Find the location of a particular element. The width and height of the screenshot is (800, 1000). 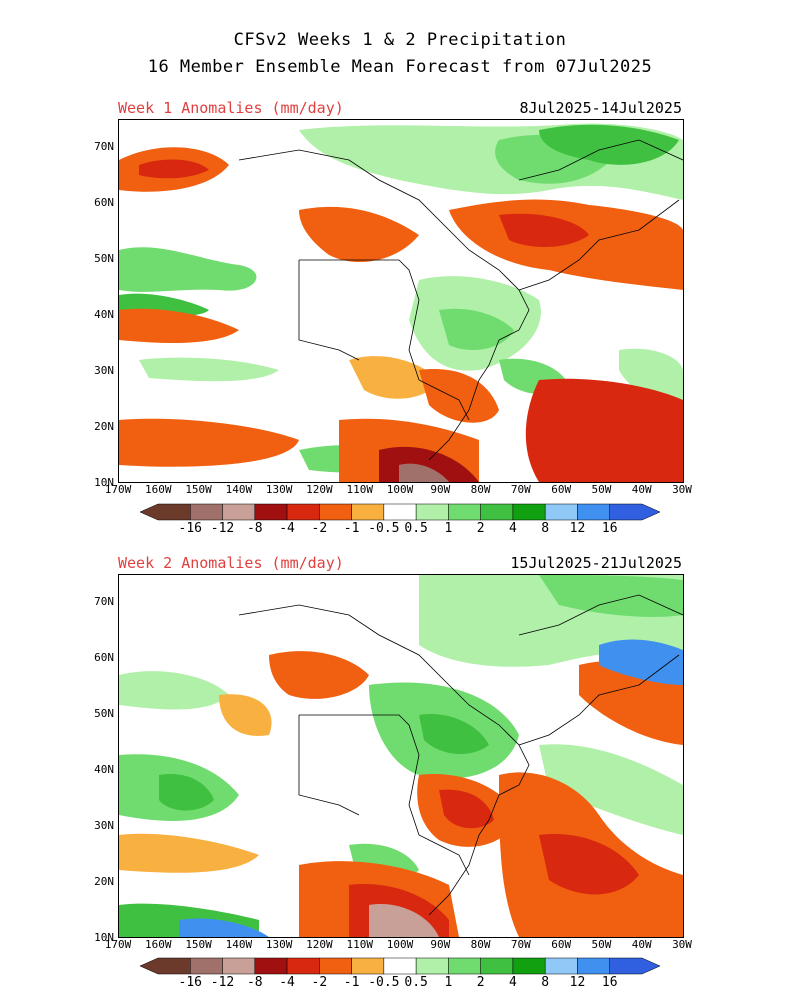

lon-tick-label: 90W is located at coordinates (440, 489).